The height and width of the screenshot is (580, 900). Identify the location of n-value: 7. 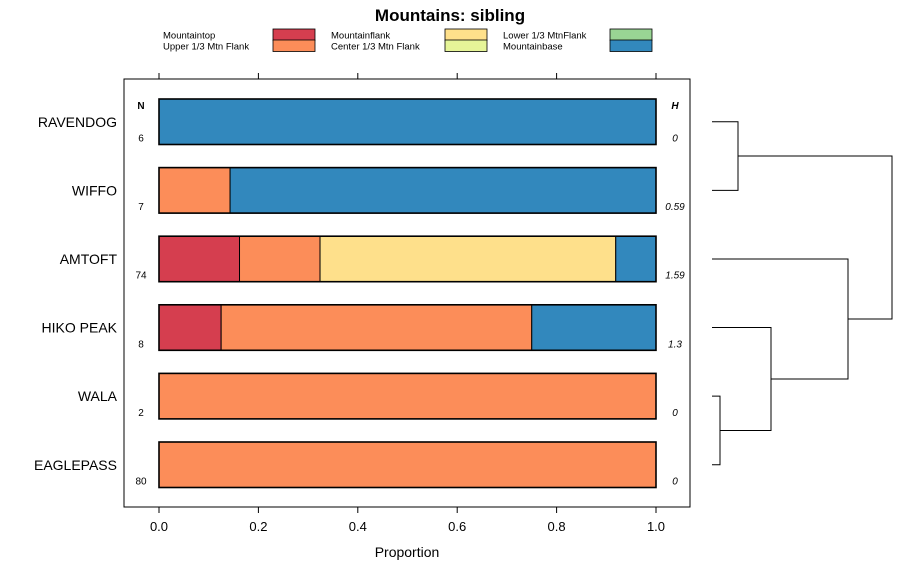
(141, 207).